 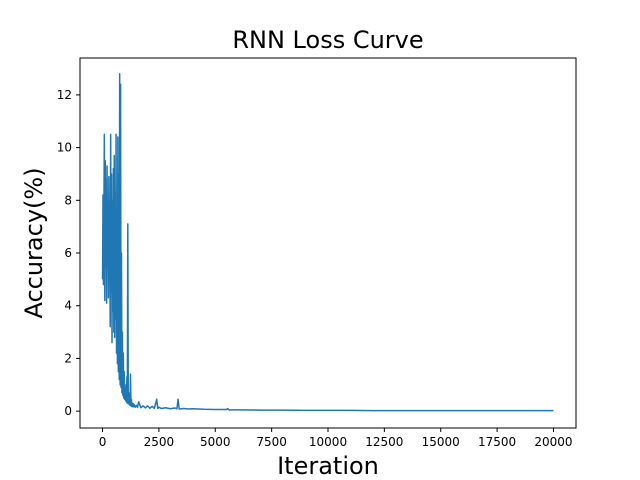 I want to click on y-tick-label: 4, so click(x=68, y=306).